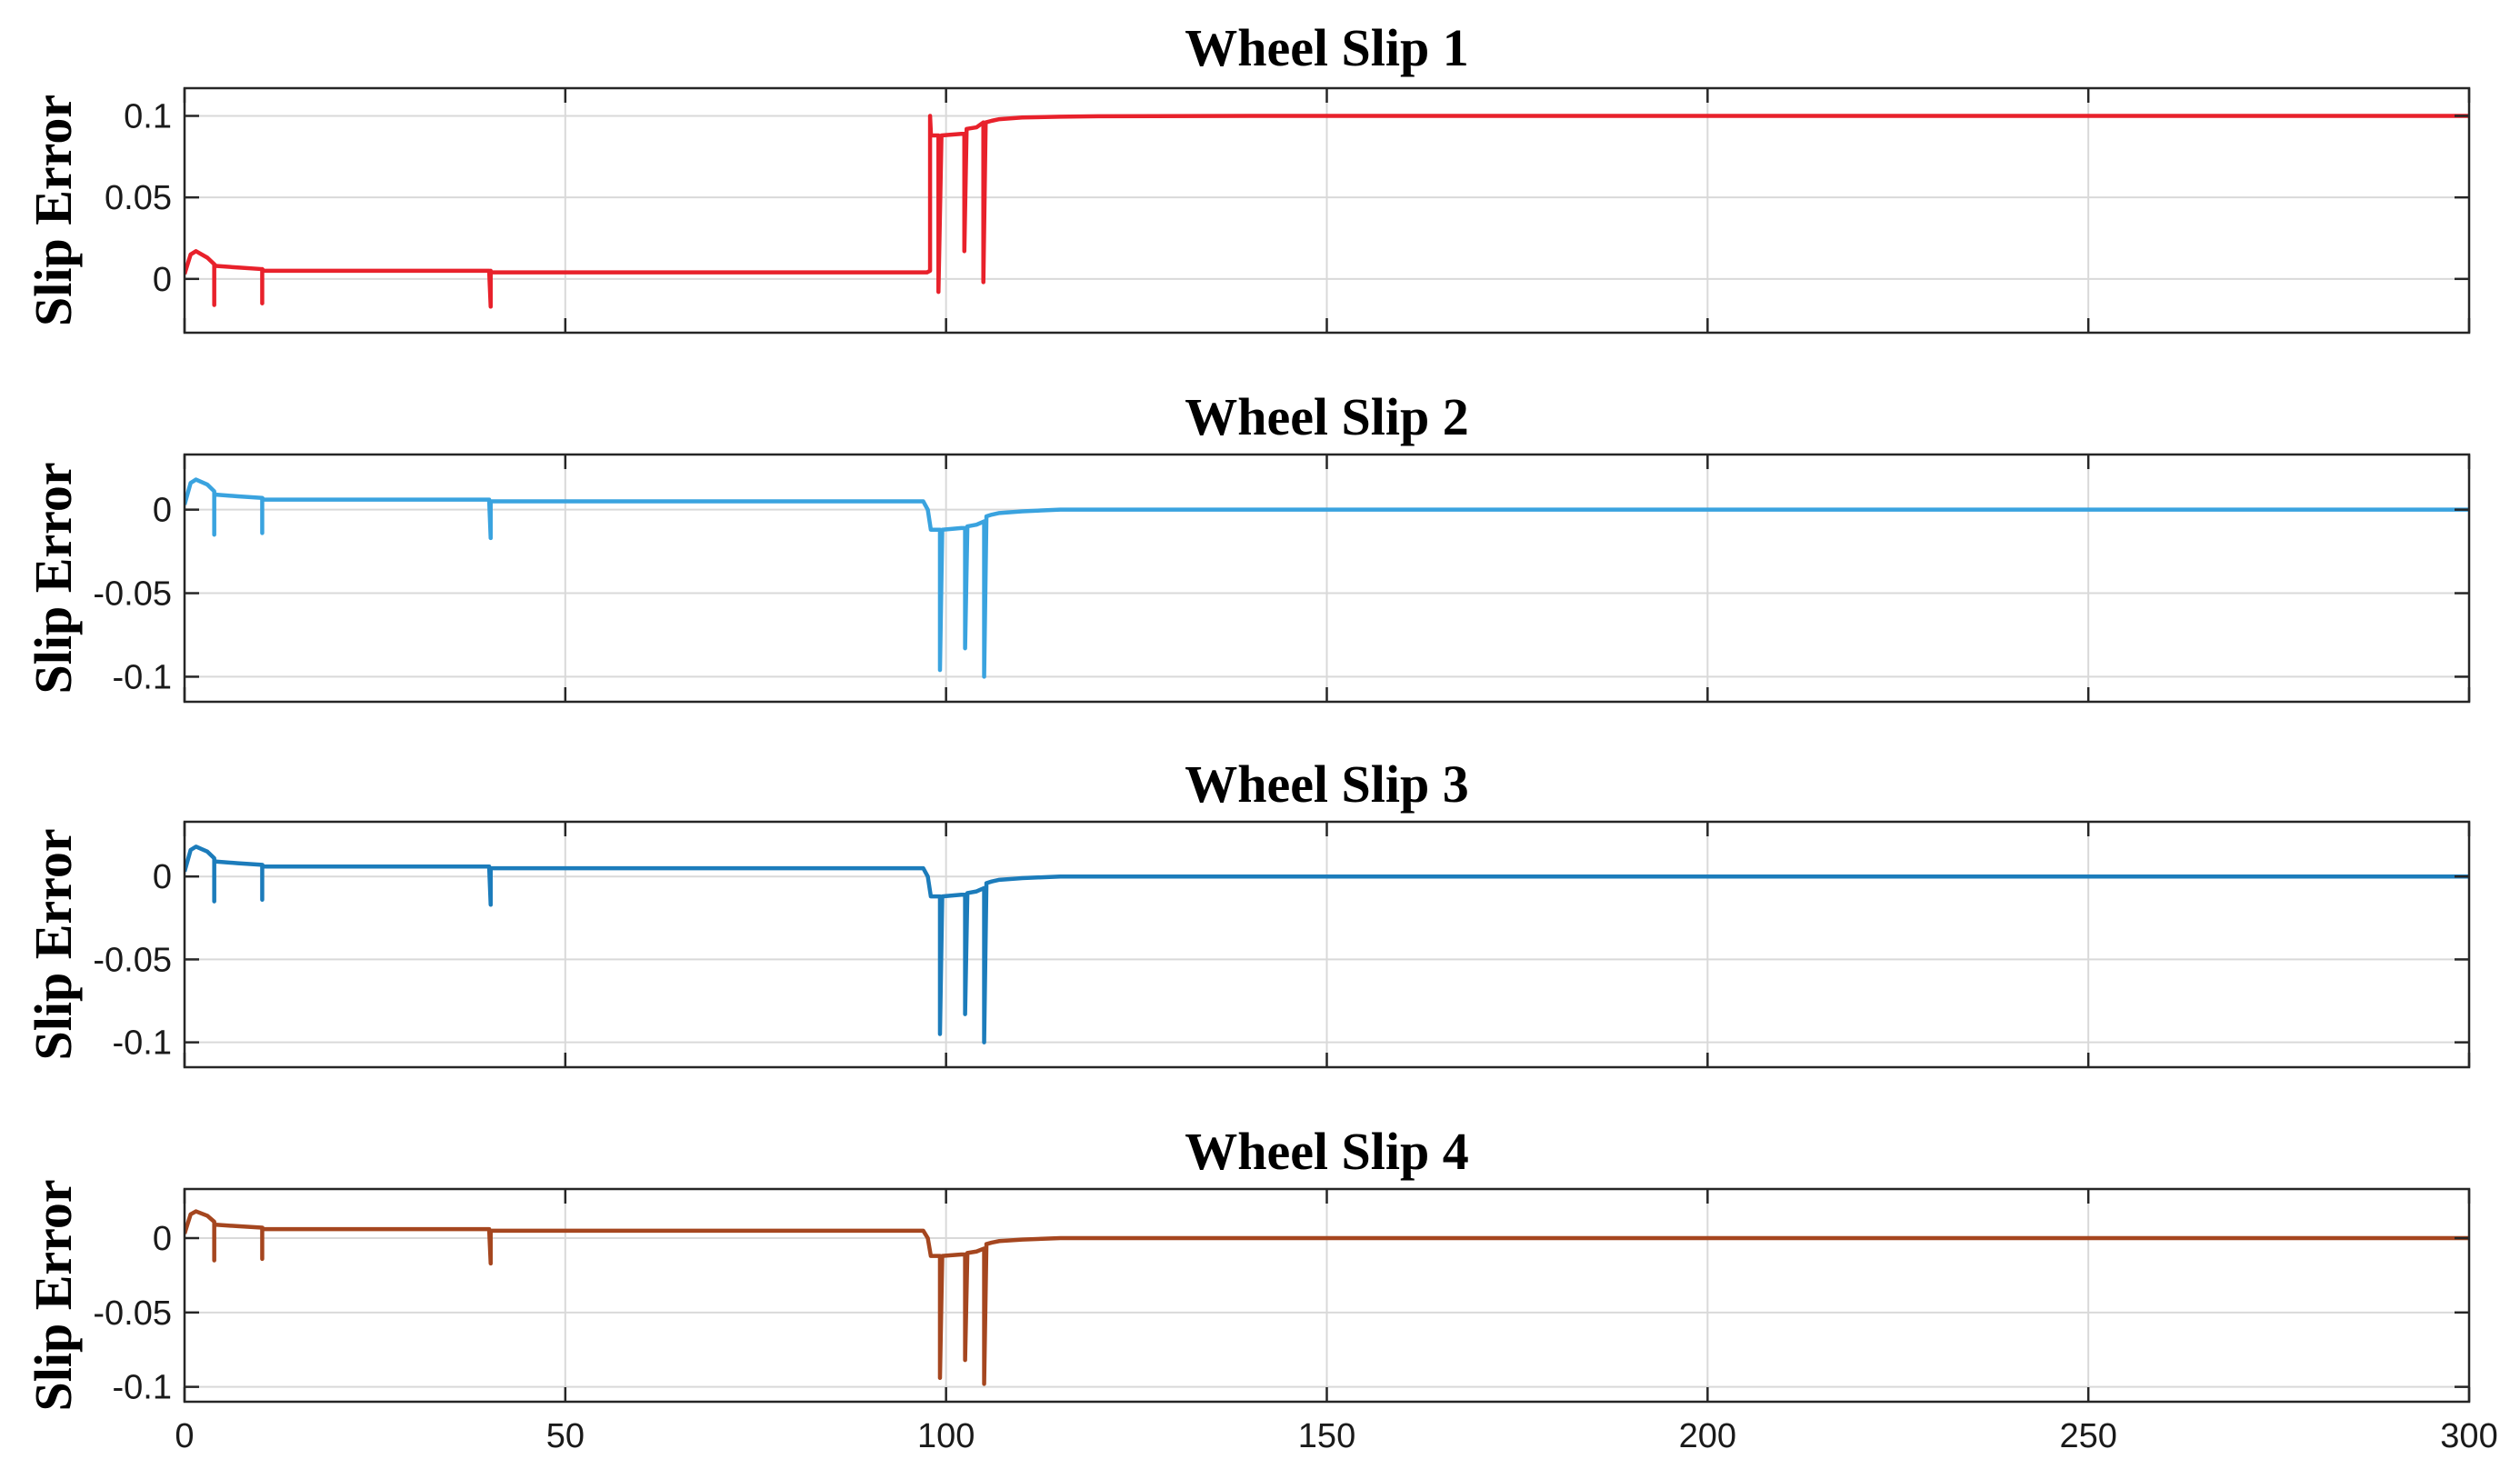 The height and width of the screenshot is (1479, 2520). Describe the element at coordinates (163, 511) in the screenshot. I see `chart-2-y-tick-label: 0` at that location.